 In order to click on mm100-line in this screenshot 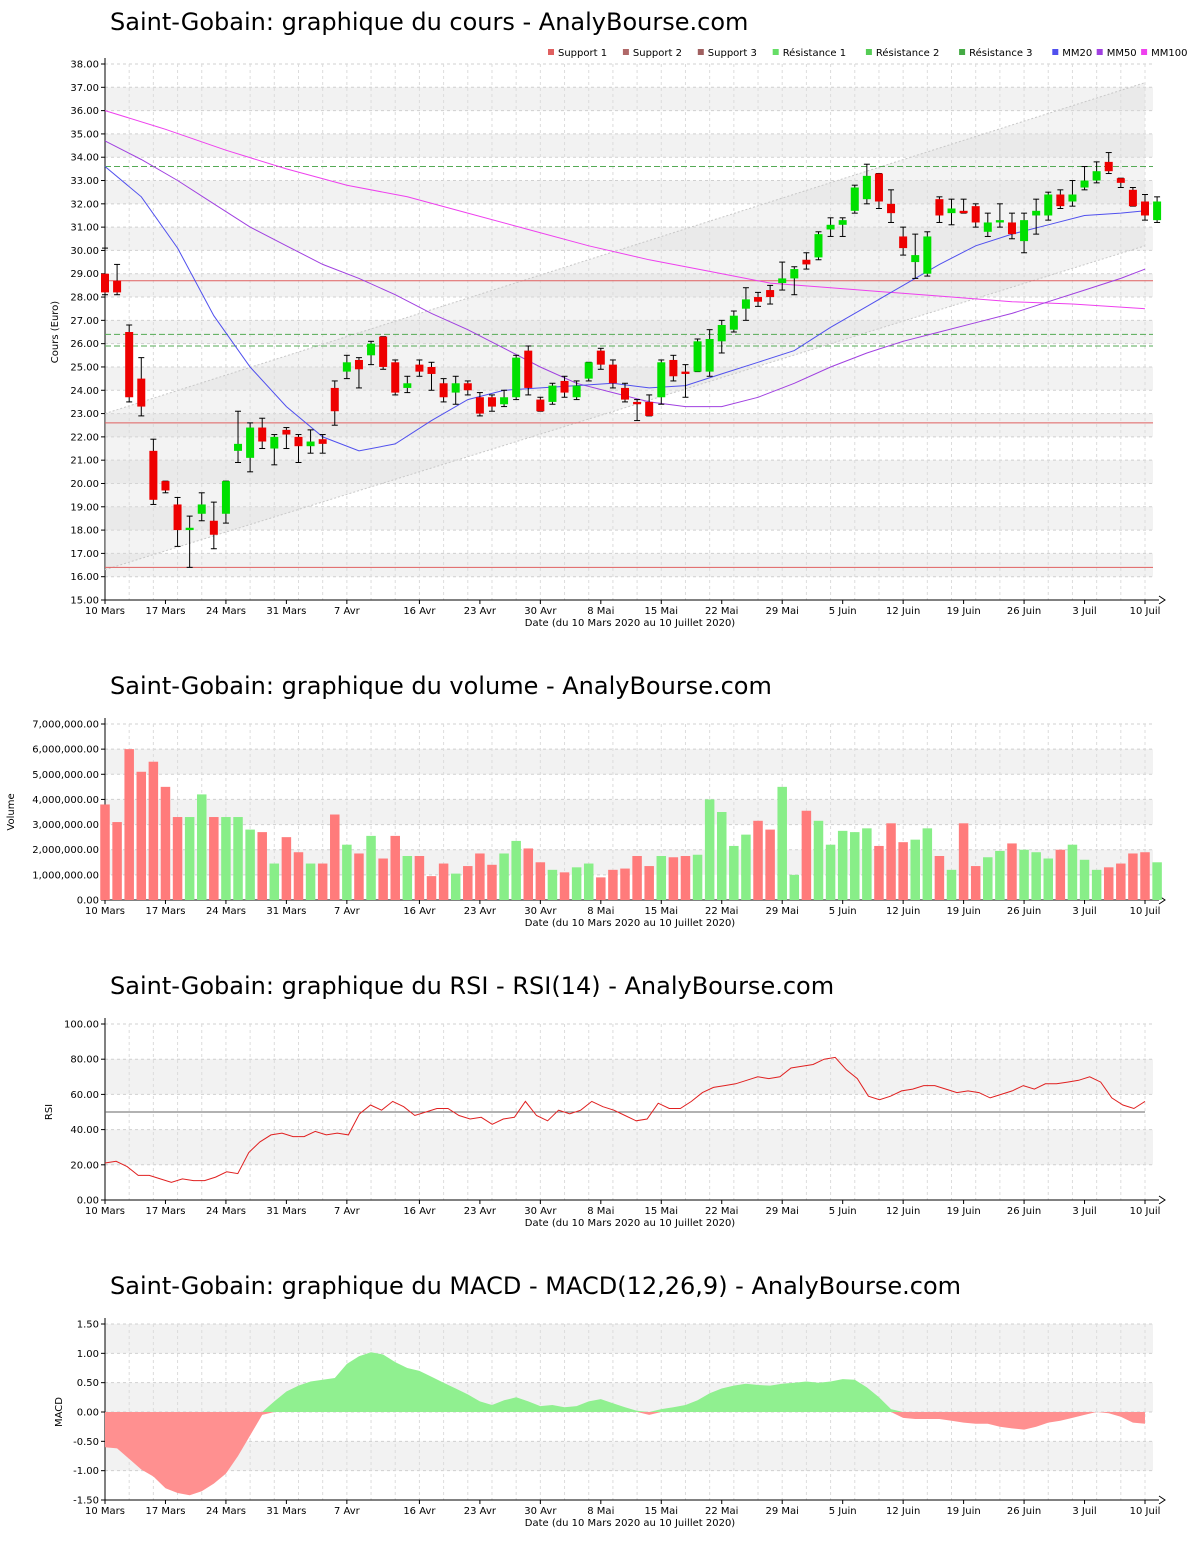, I will do `click(625, 210)`.